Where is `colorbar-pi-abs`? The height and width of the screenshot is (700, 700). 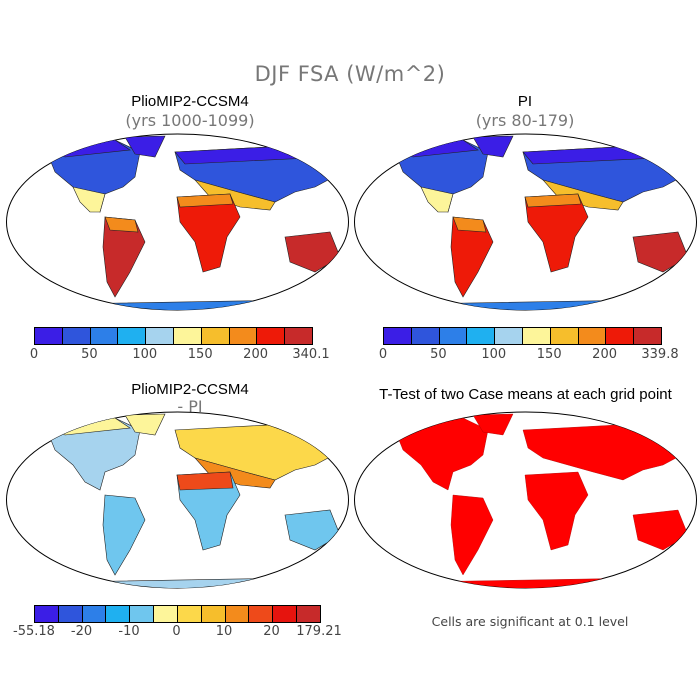
colorbar-pi-abs is located at coordinates (522, 336).